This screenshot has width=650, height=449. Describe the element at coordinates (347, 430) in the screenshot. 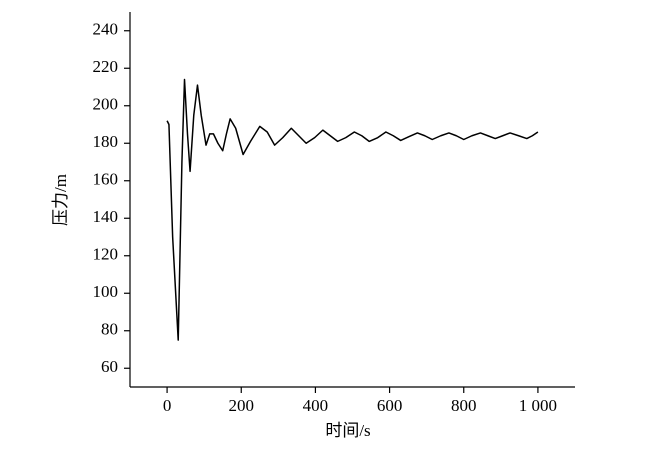

I see `x-axis-label: 时间/s` at that location.